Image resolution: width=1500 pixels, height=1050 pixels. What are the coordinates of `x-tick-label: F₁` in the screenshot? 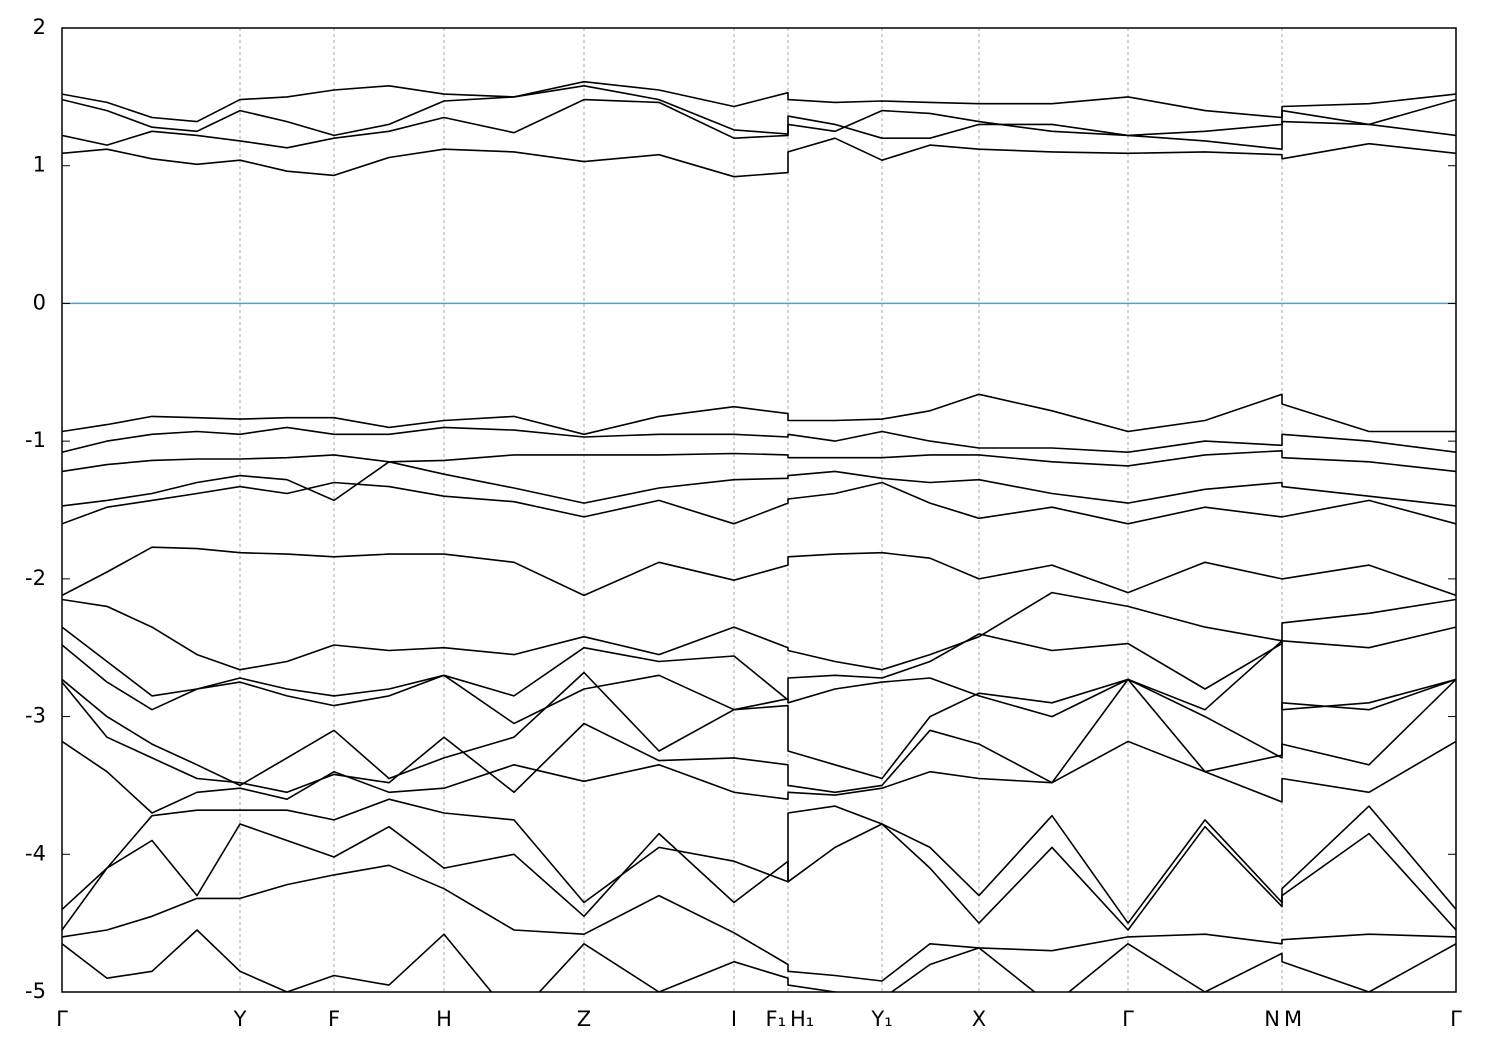 It's located at (776, 1019).